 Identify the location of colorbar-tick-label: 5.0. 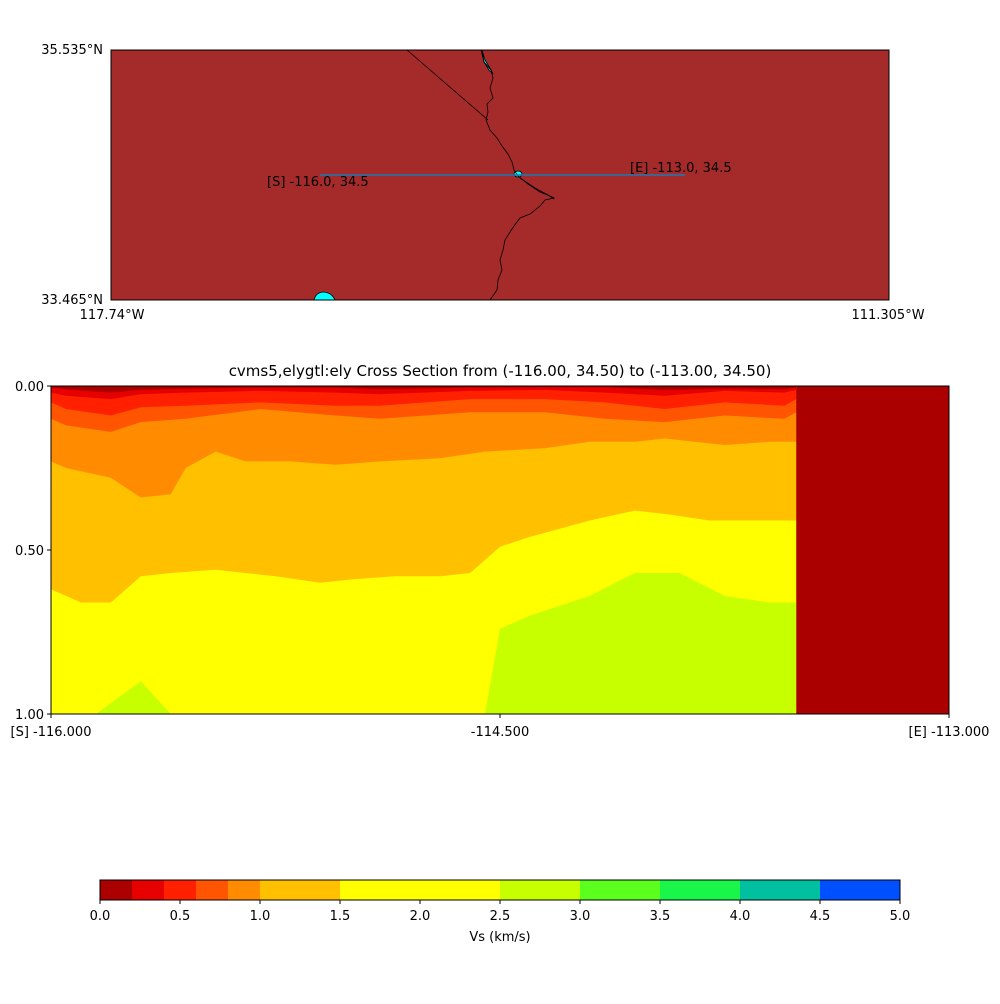
(900, 916).